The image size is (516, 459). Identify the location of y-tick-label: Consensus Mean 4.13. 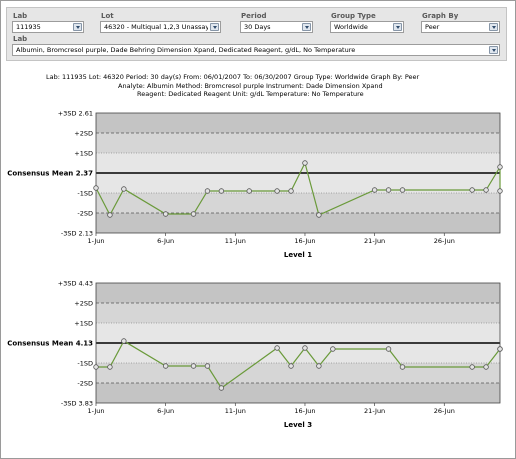
(50, 344).